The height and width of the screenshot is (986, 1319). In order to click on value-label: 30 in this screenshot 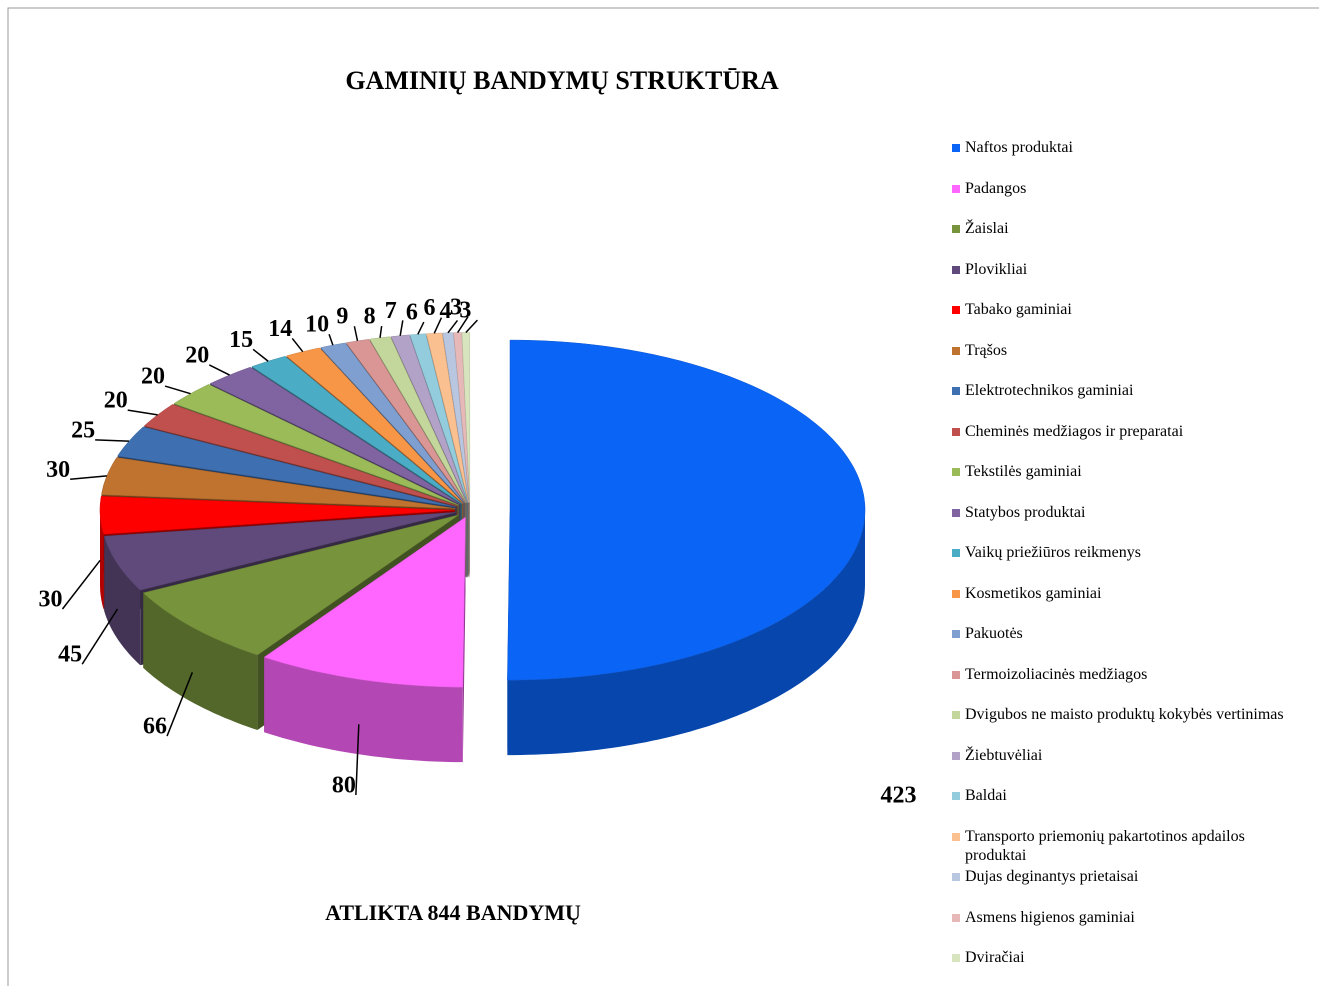, I will do `click(50, 599)`.